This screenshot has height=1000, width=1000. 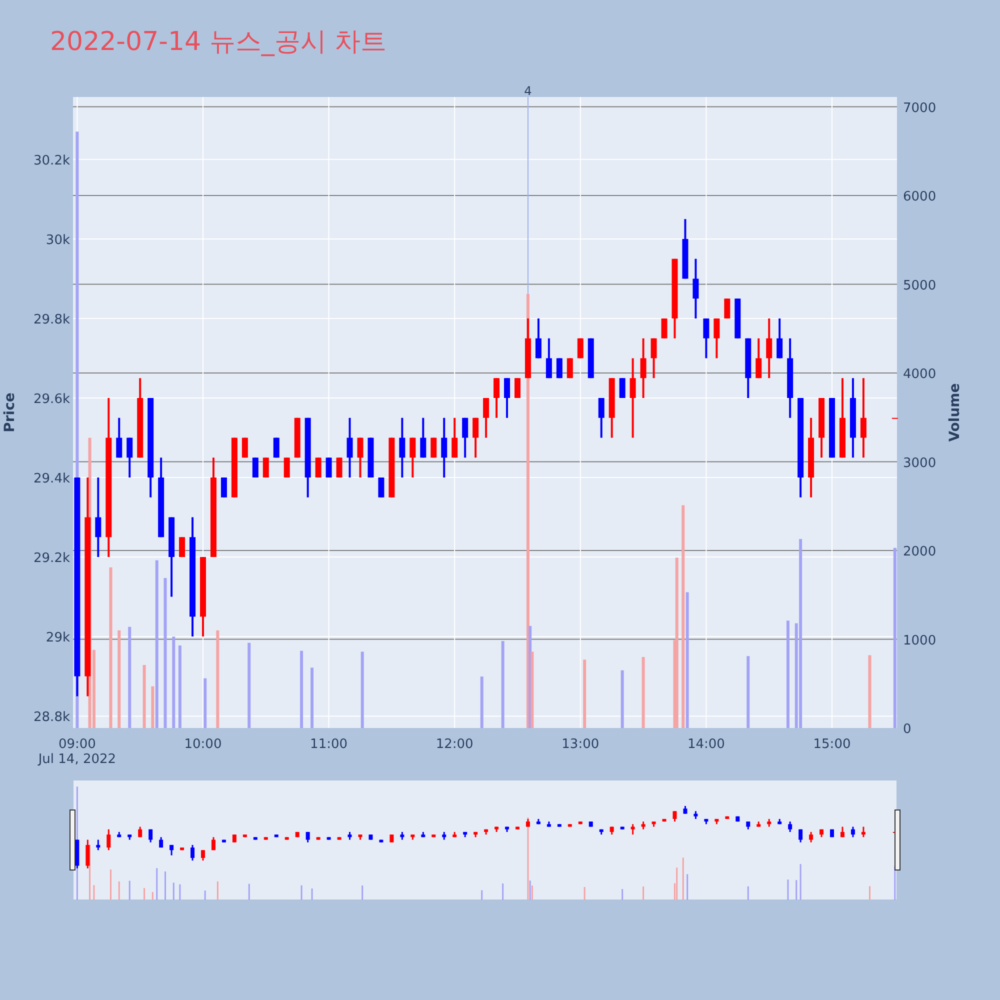 What do you see at coordinates (52, 718) in the screenshot?
I see `y-tick-label: 28.8k` at bounding box center [52, 718].